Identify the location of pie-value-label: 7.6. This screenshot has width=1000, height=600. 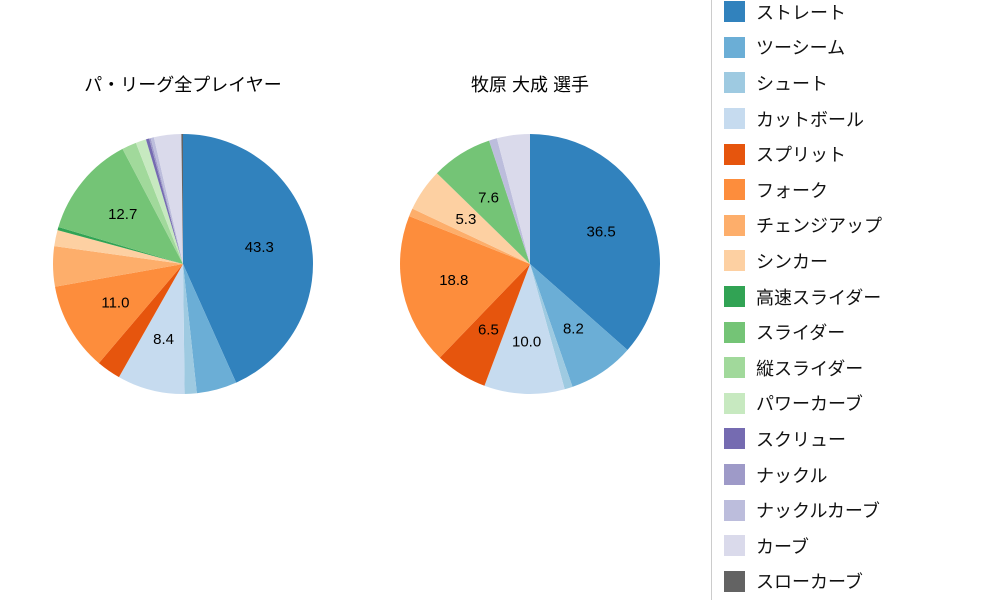
(488, 197).